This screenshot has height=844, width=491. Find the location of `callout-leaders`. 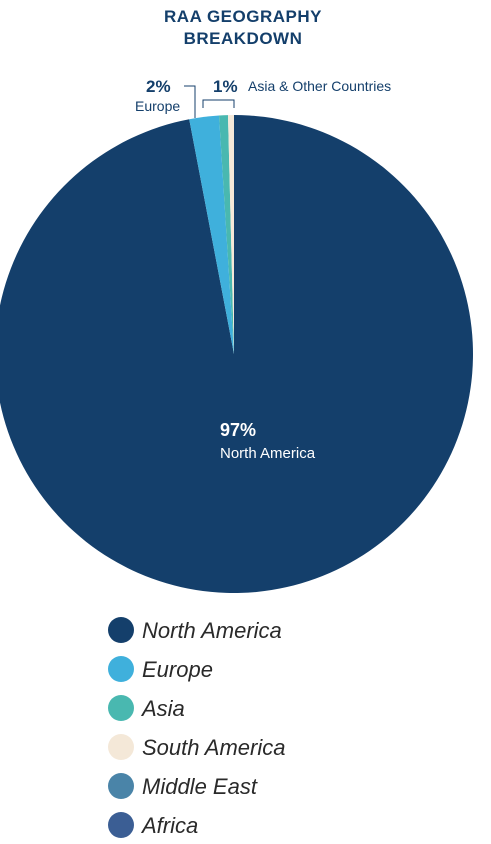

callout-leaders is located at coordinates (209, 101).